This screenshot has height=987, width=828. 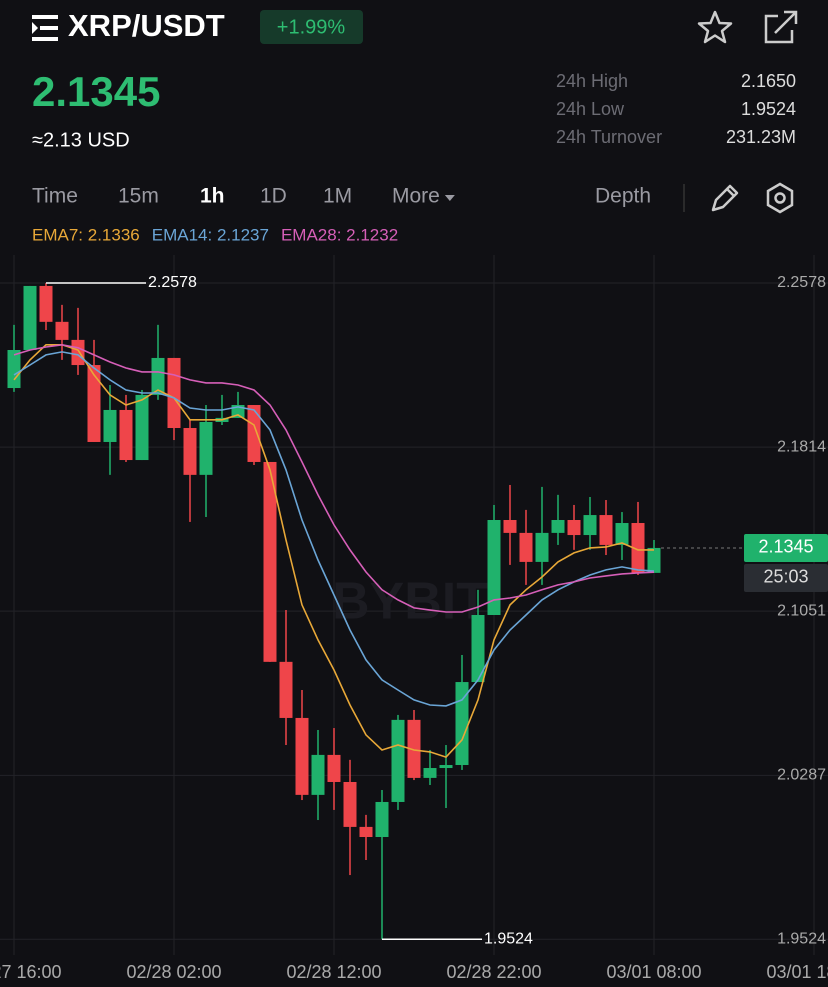 I want to click on last-price-tag, so click(x=786, y=547).